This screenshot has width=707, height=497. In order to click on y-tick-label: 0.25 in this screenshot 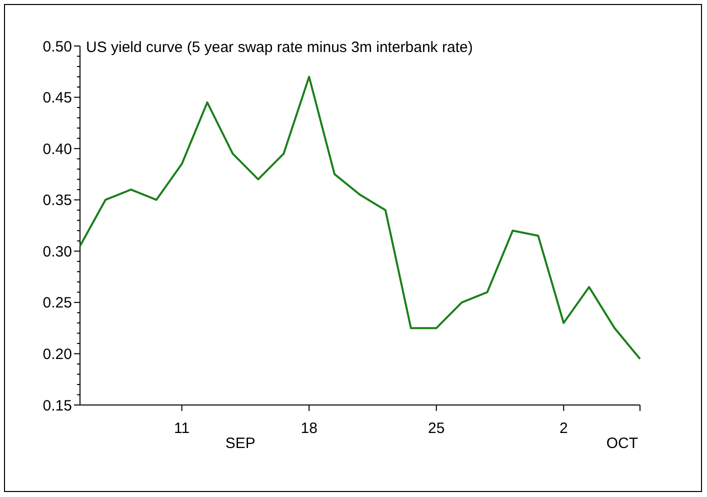, I will do `click(57, 303)`.